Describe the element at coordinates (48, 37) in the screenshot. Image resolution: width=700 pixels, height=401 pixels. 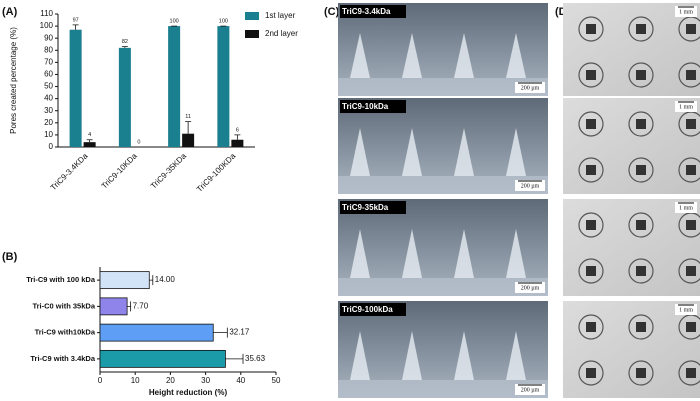
I see `y-tick-label: 90` at that location.